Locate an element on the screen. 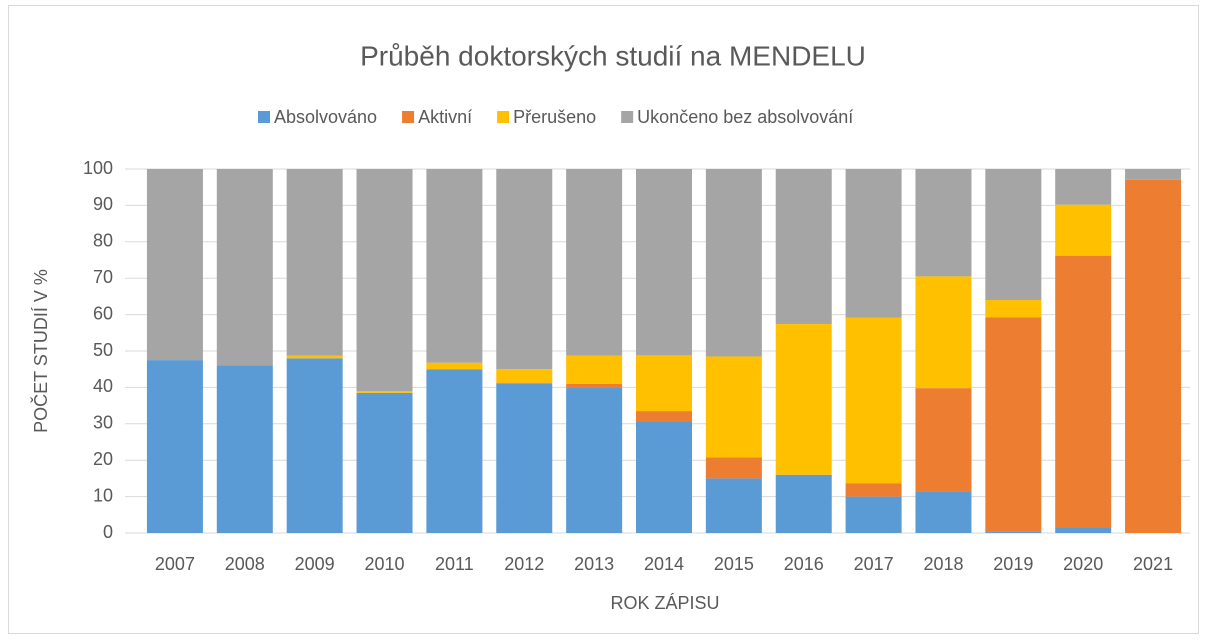  y-tick-label: 90 is located at coordinates (103, 204).